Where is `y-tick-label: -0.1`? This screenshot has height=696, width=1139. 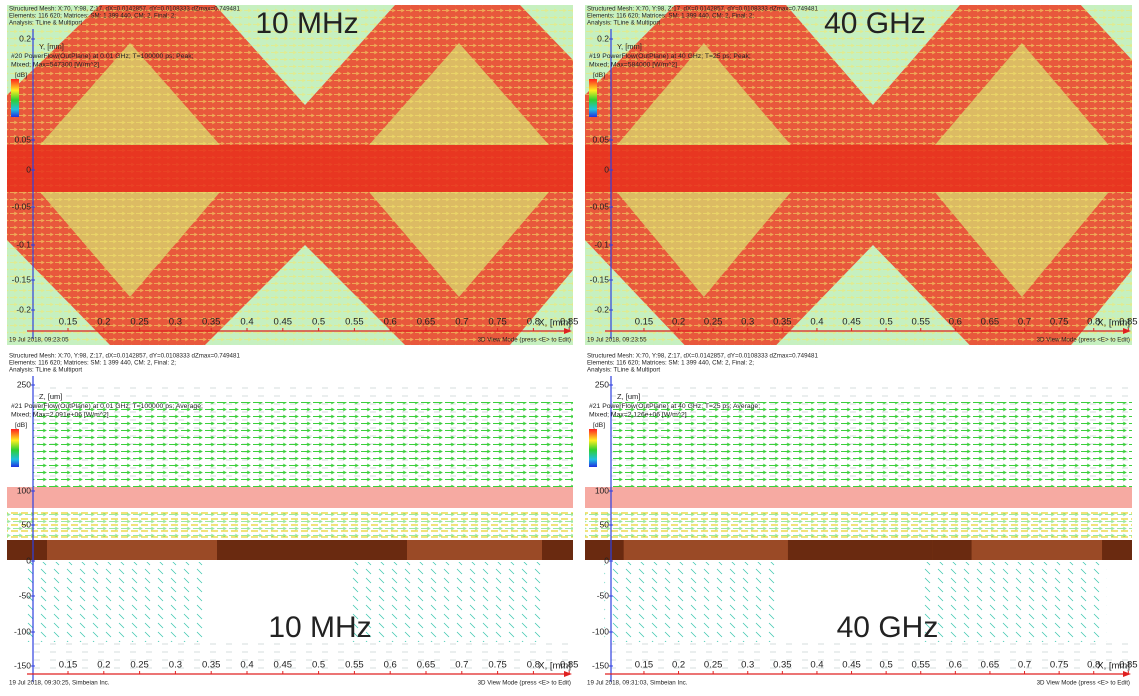 y-tick-label: -0.1 is located at coordinates (23, 244).